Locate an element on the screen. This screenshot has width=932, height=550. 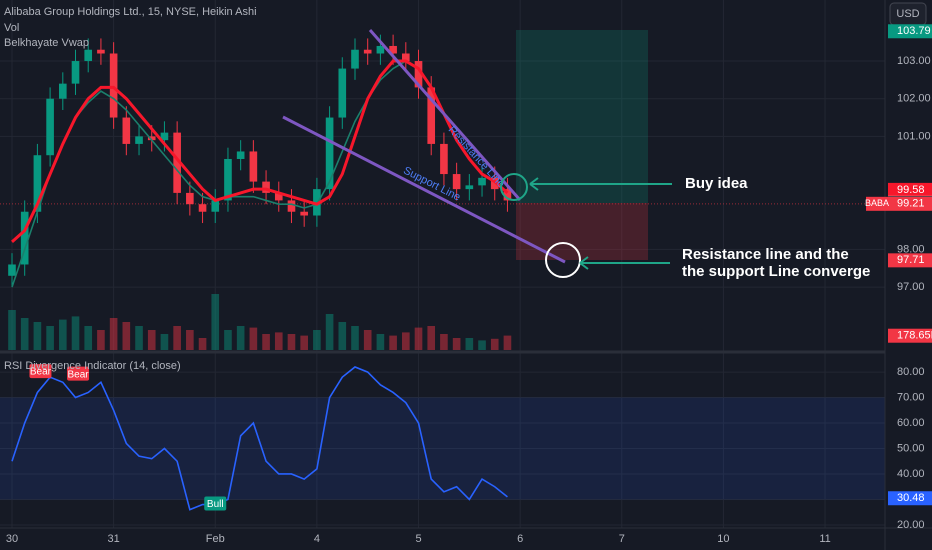
price-label: 103.79 is located at coordinates (914, 31).